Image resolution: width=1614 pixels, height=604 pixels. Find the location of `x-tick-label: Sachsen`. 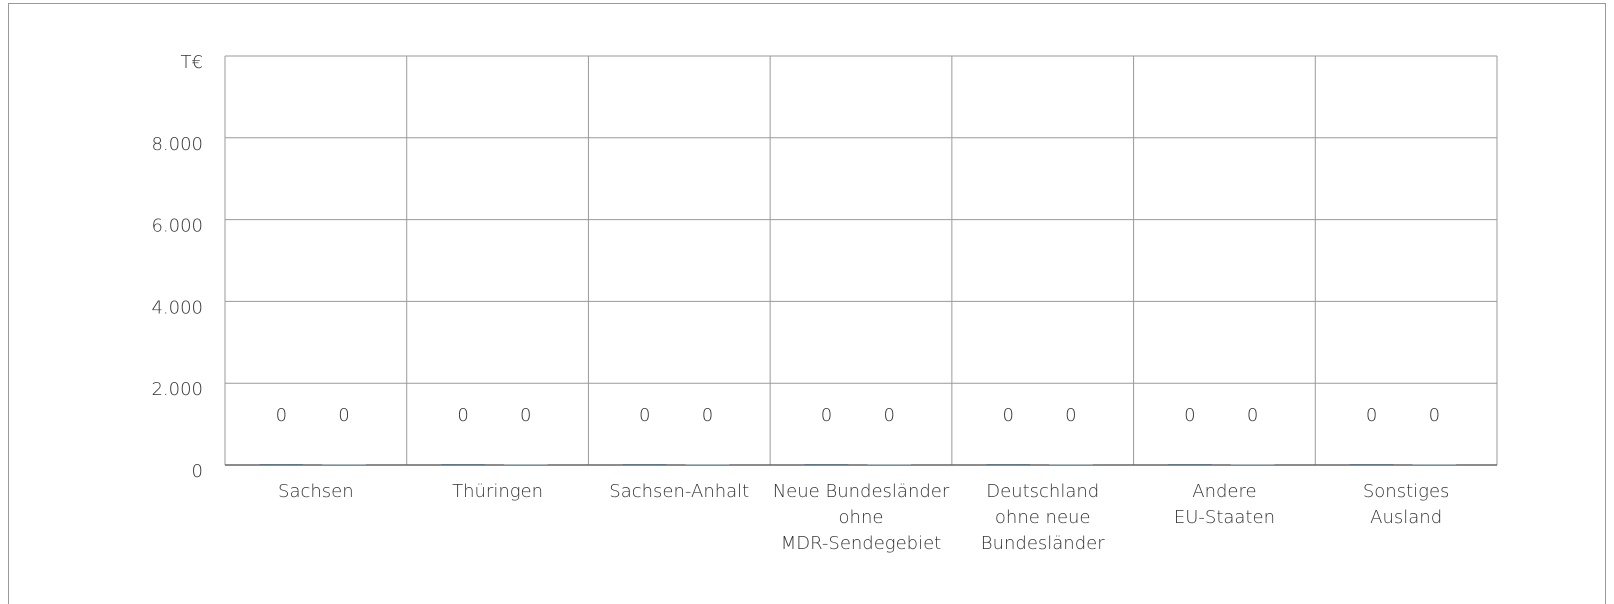

x-tick-label: Sachsen is located at coordinates (316, 491).